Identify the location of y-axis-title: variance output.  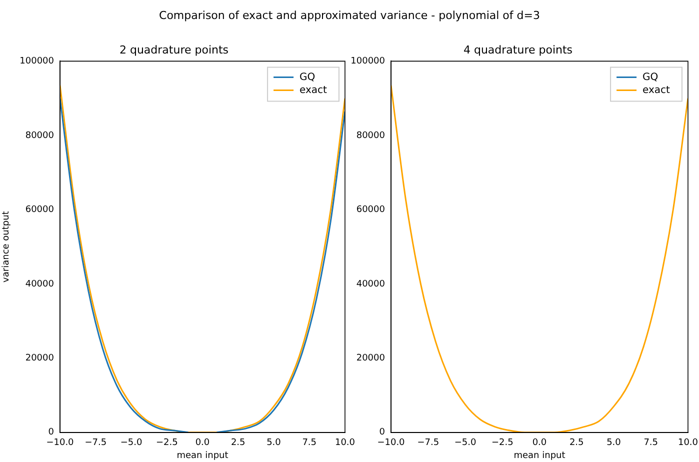
(7, 246).